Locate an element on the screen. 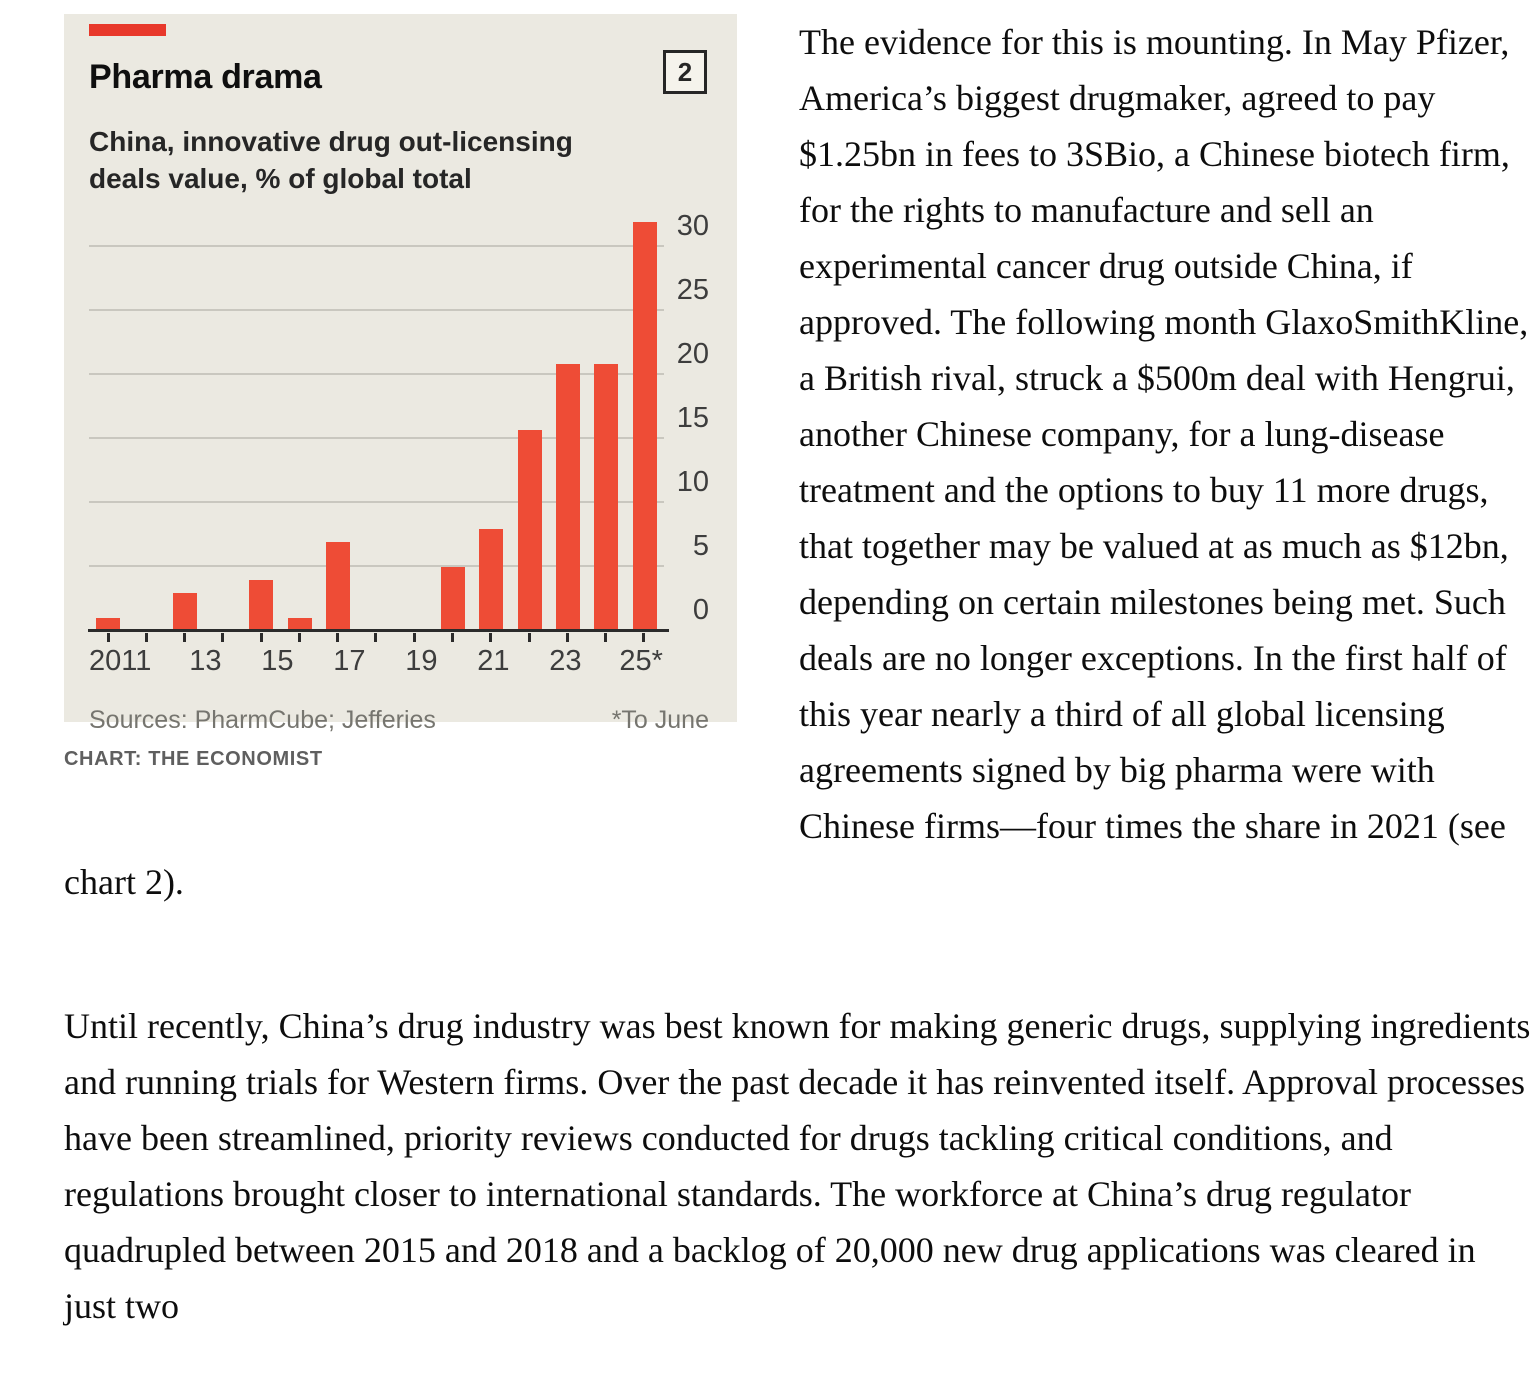 The image size is (1540, 1382). x-axis-label-2015: 15 is located at coordinates (277, 661).